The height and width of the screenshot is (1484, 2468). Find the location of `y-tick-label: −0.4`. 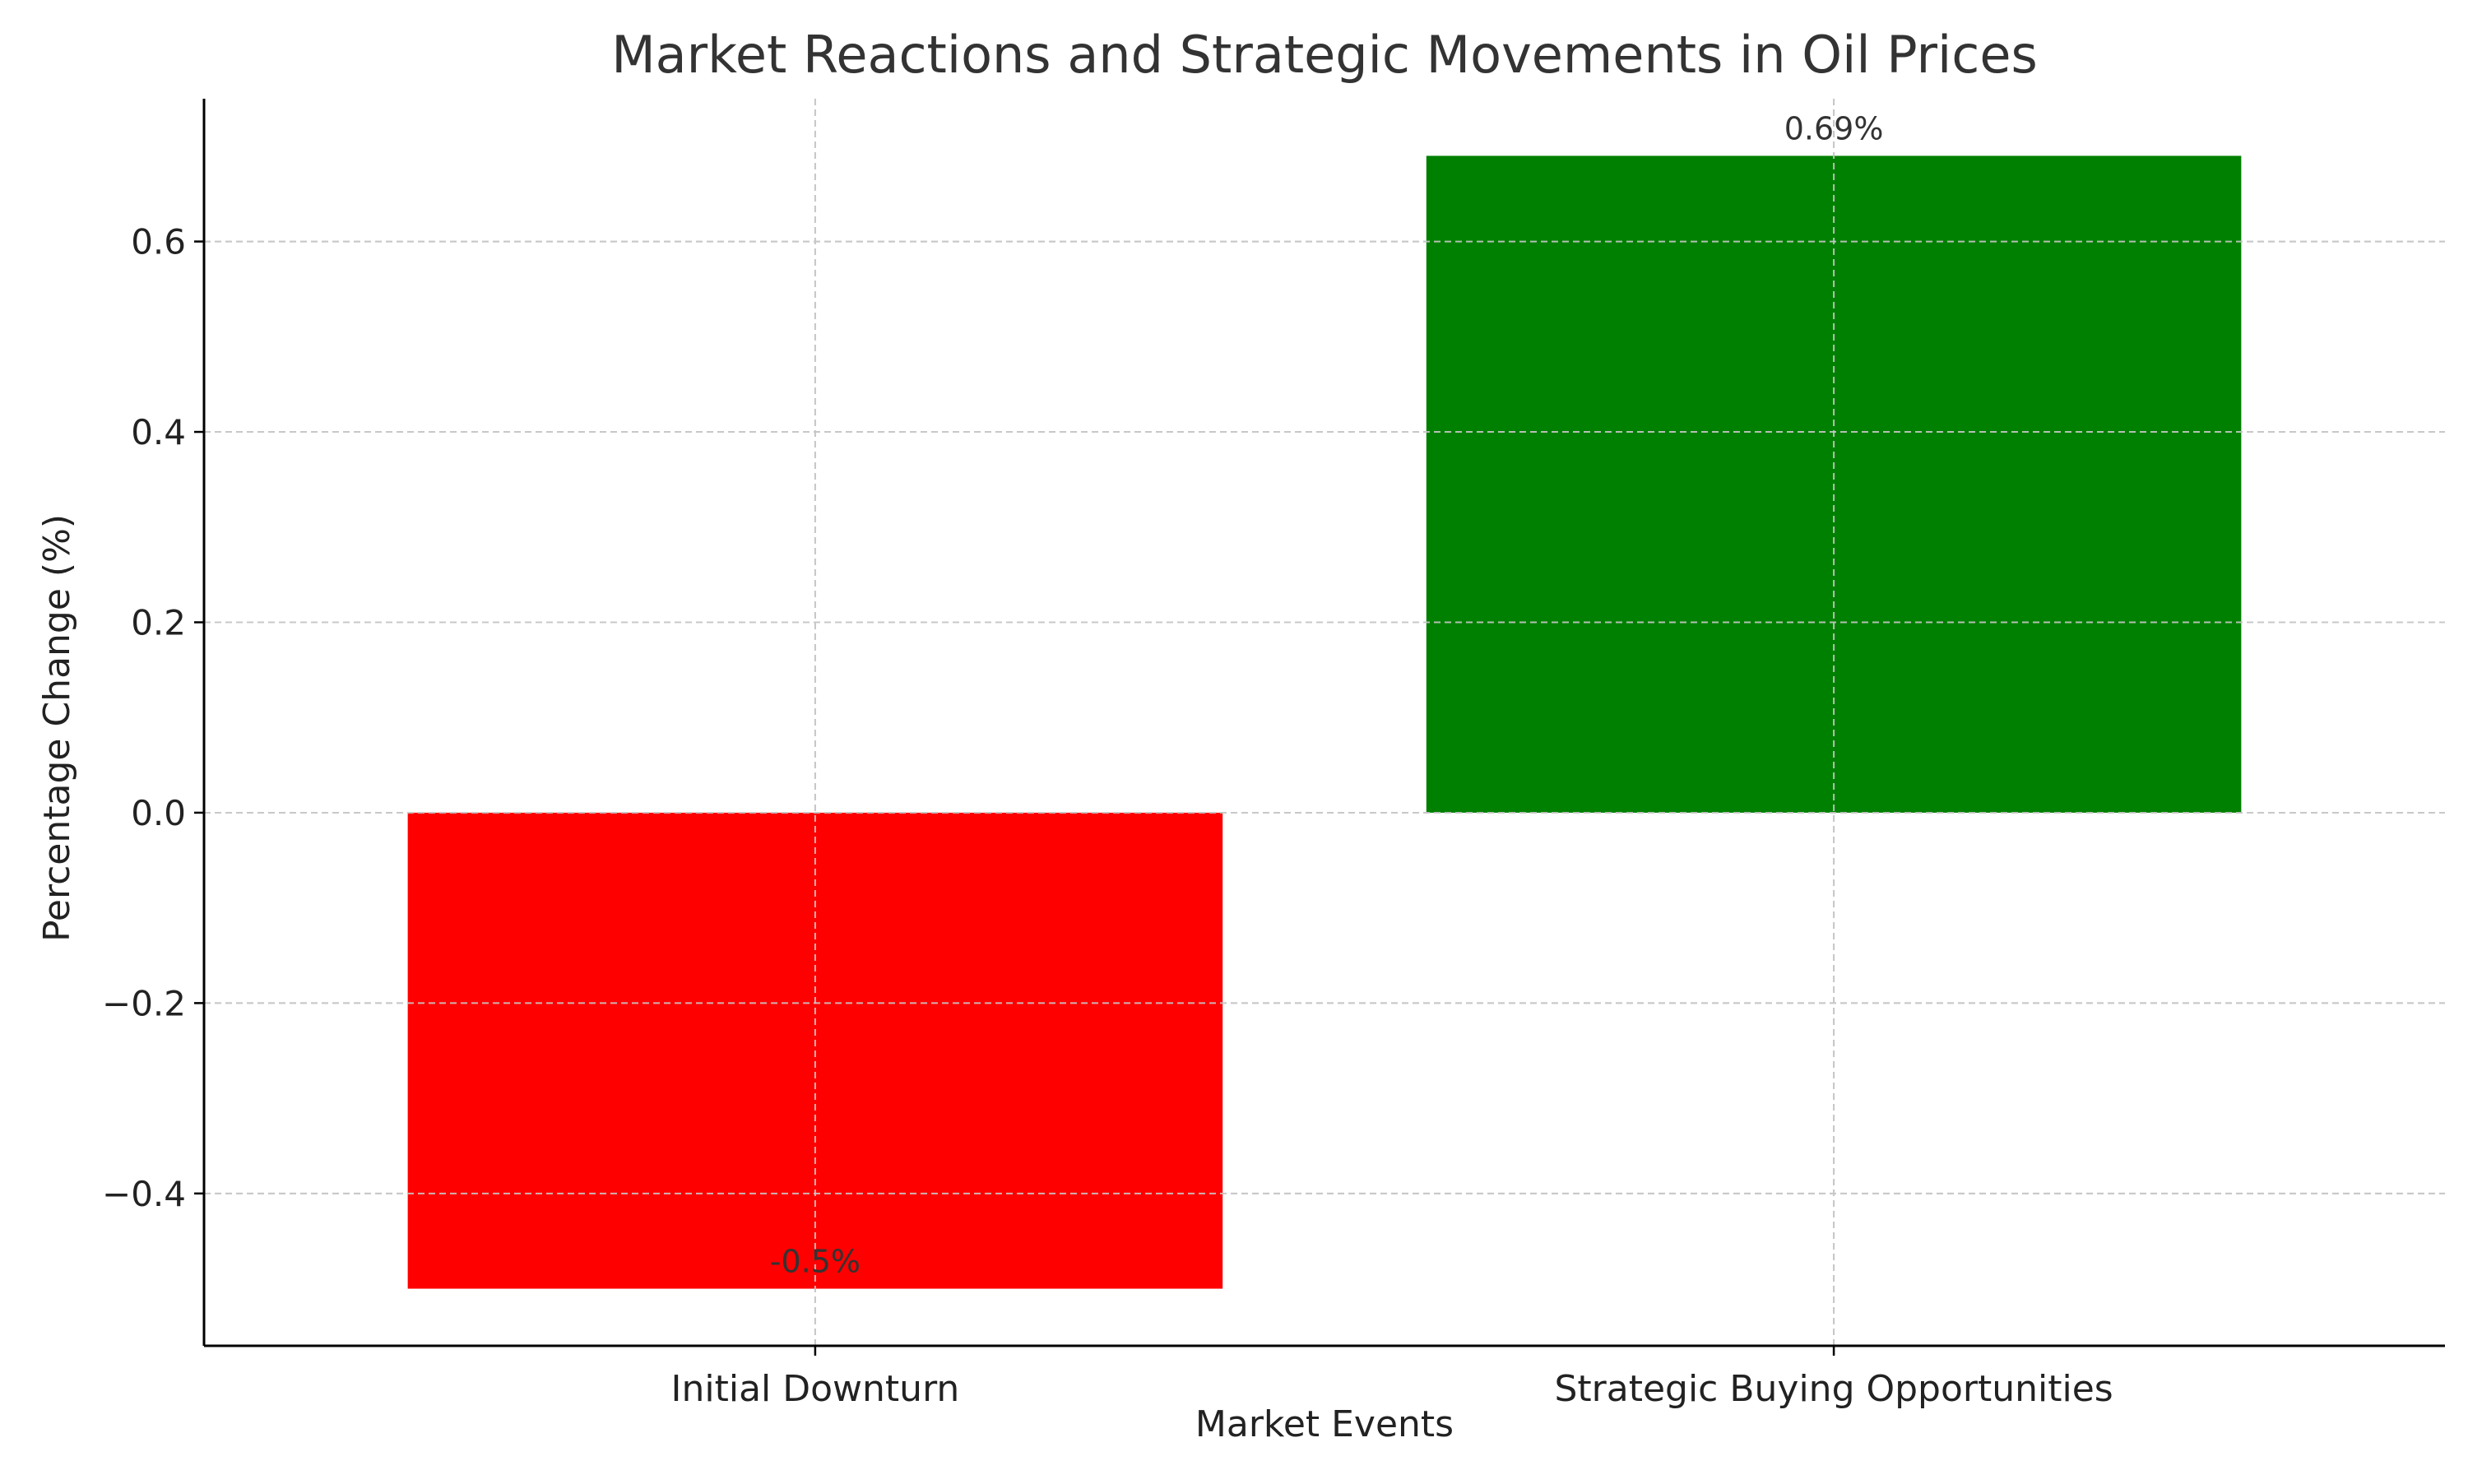

y-tick-label: −0.4 is located at coordinates (144, 1194).